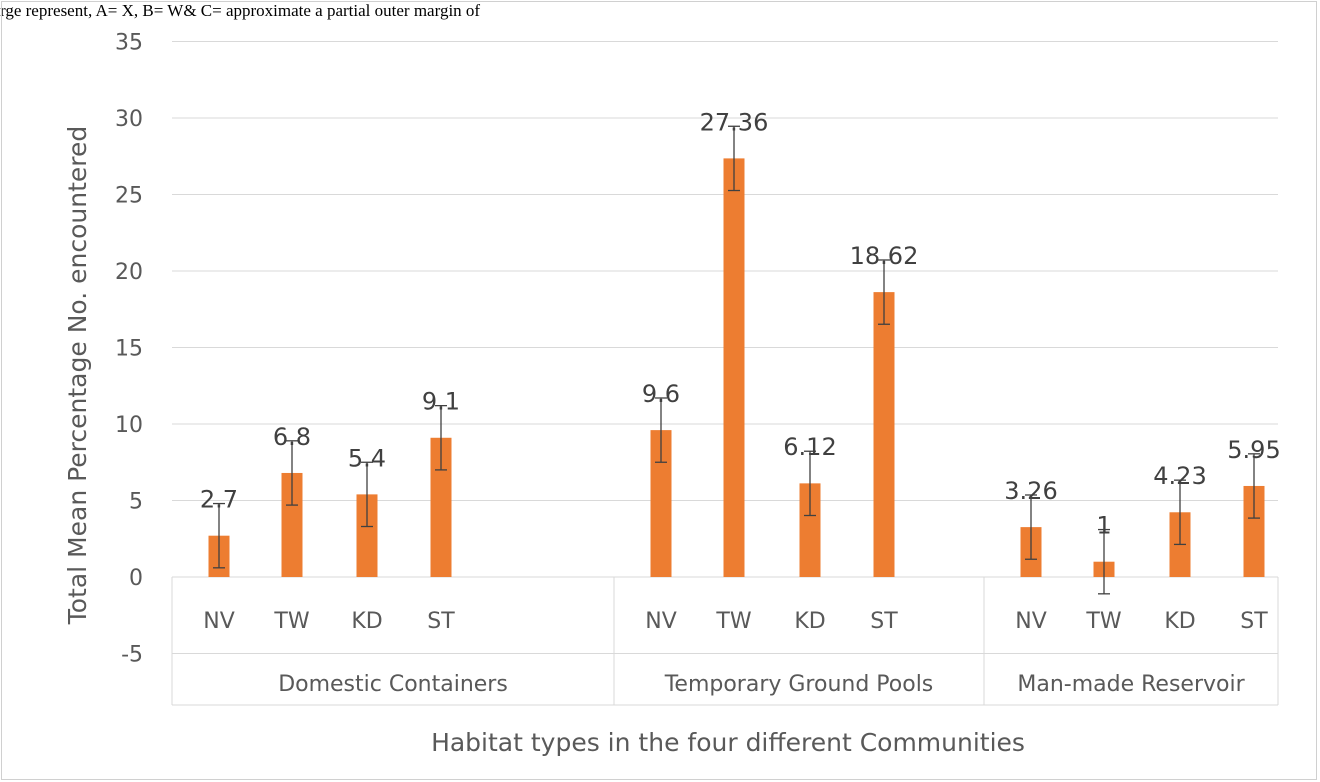  Describe the element at coordinates (129, 425) in the screenshot. I see `y-tick-label: 10` at that location.